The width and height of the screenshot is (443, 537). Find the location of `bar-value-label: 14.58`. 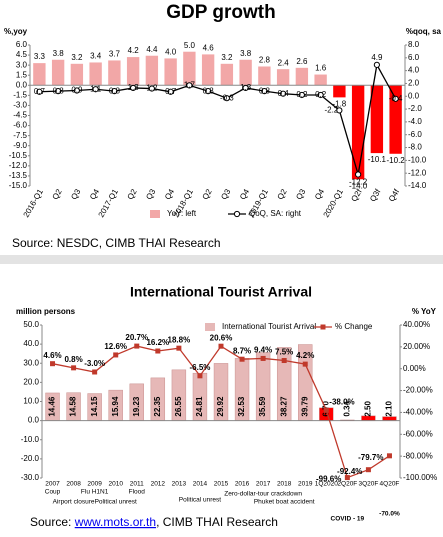

bar-value-label: 14.58 is located at coordinates (73, 406).